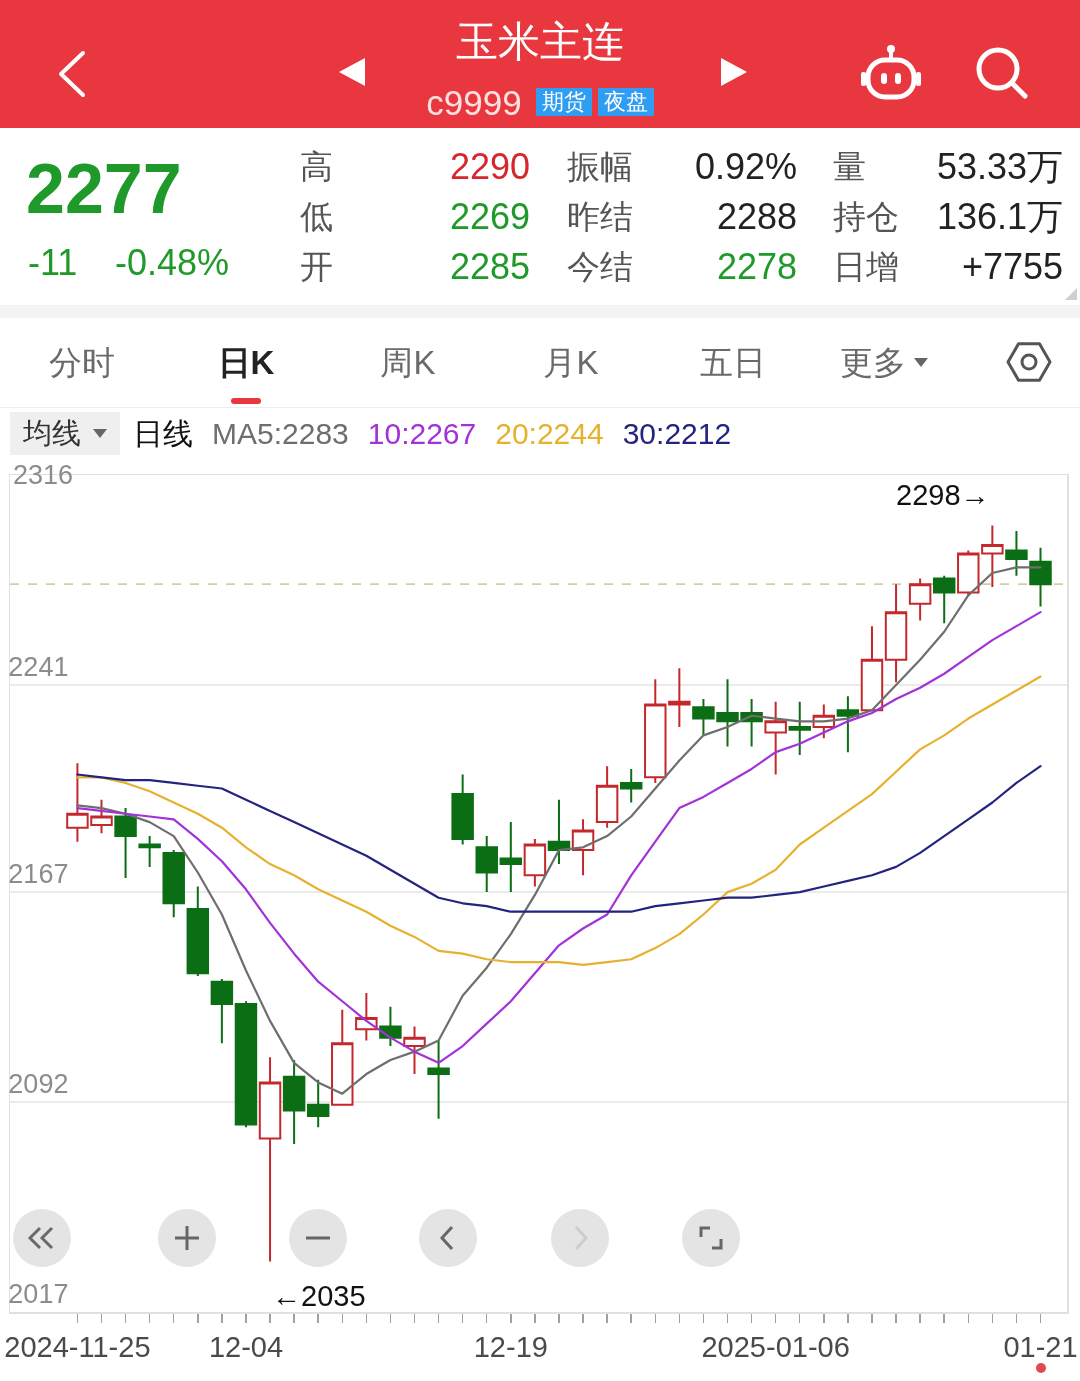  I want to click on text: 夜盘, so click(625, 102).